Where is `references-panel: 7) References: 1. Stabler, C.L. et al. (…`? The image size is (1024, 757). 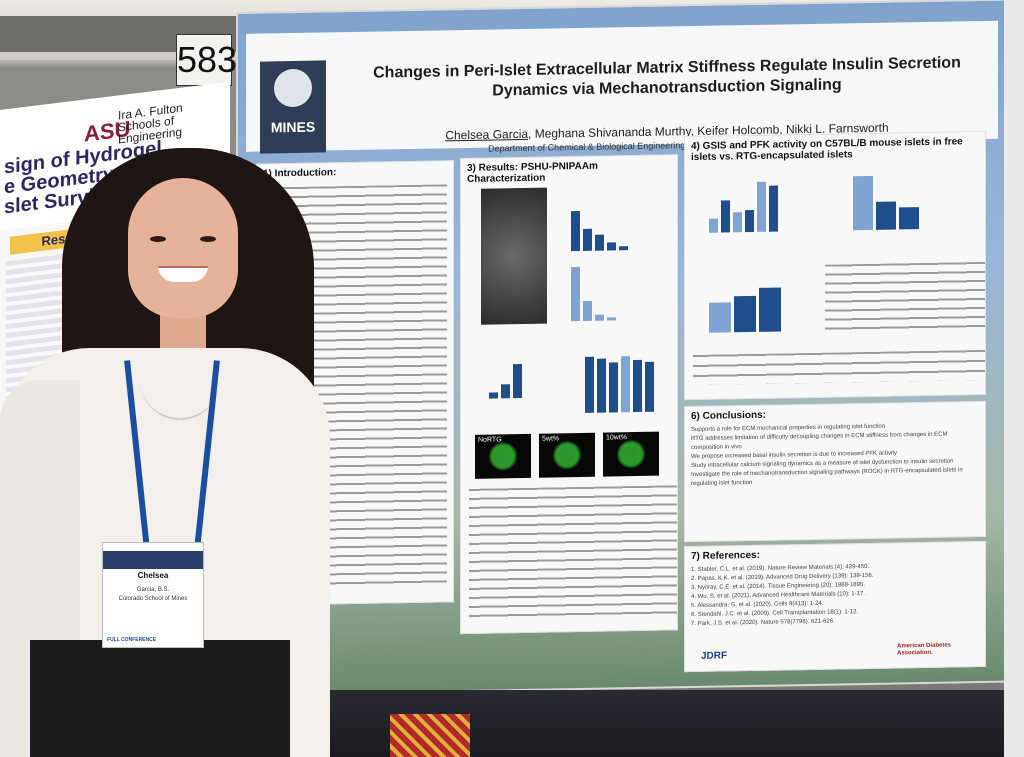
references-panel: 7) References: 1. Stabler, C.L. et al. (… is located at coordinates (835, 606).